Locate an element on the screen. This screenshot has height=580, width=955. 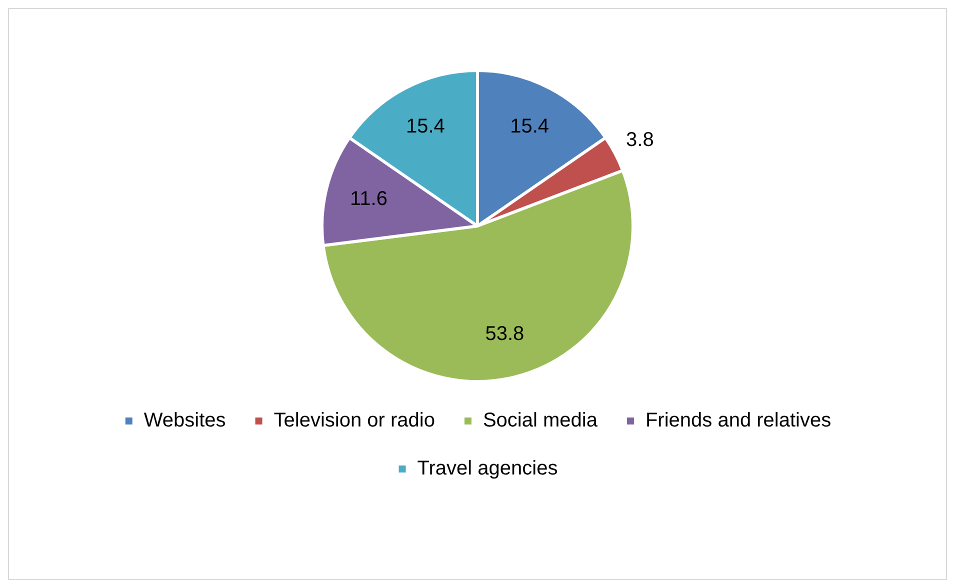
data-label: 53.8 is located at coordinates (504, 334).